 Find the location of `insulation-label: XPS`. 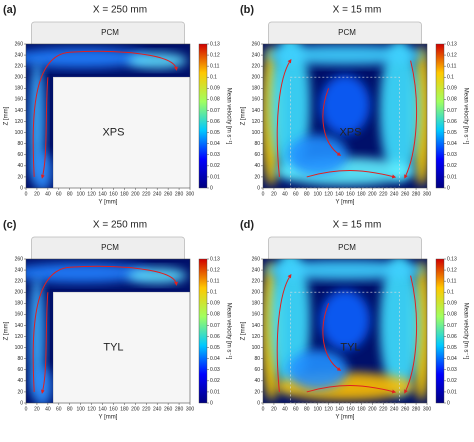

insulation-label: XPS is located at coordinates (350, 133).